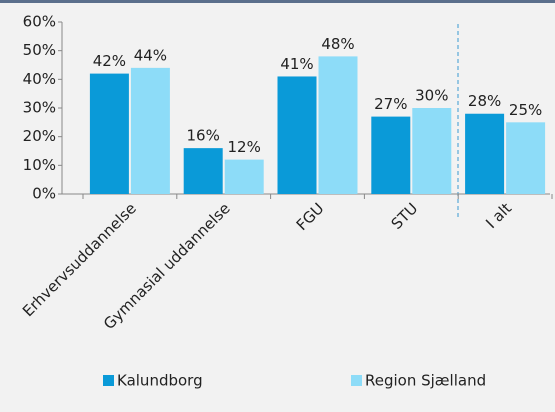  Describe the element at coordinates (39, 22) in the screenshot. I see `y-tick-label: 60%` at that location.